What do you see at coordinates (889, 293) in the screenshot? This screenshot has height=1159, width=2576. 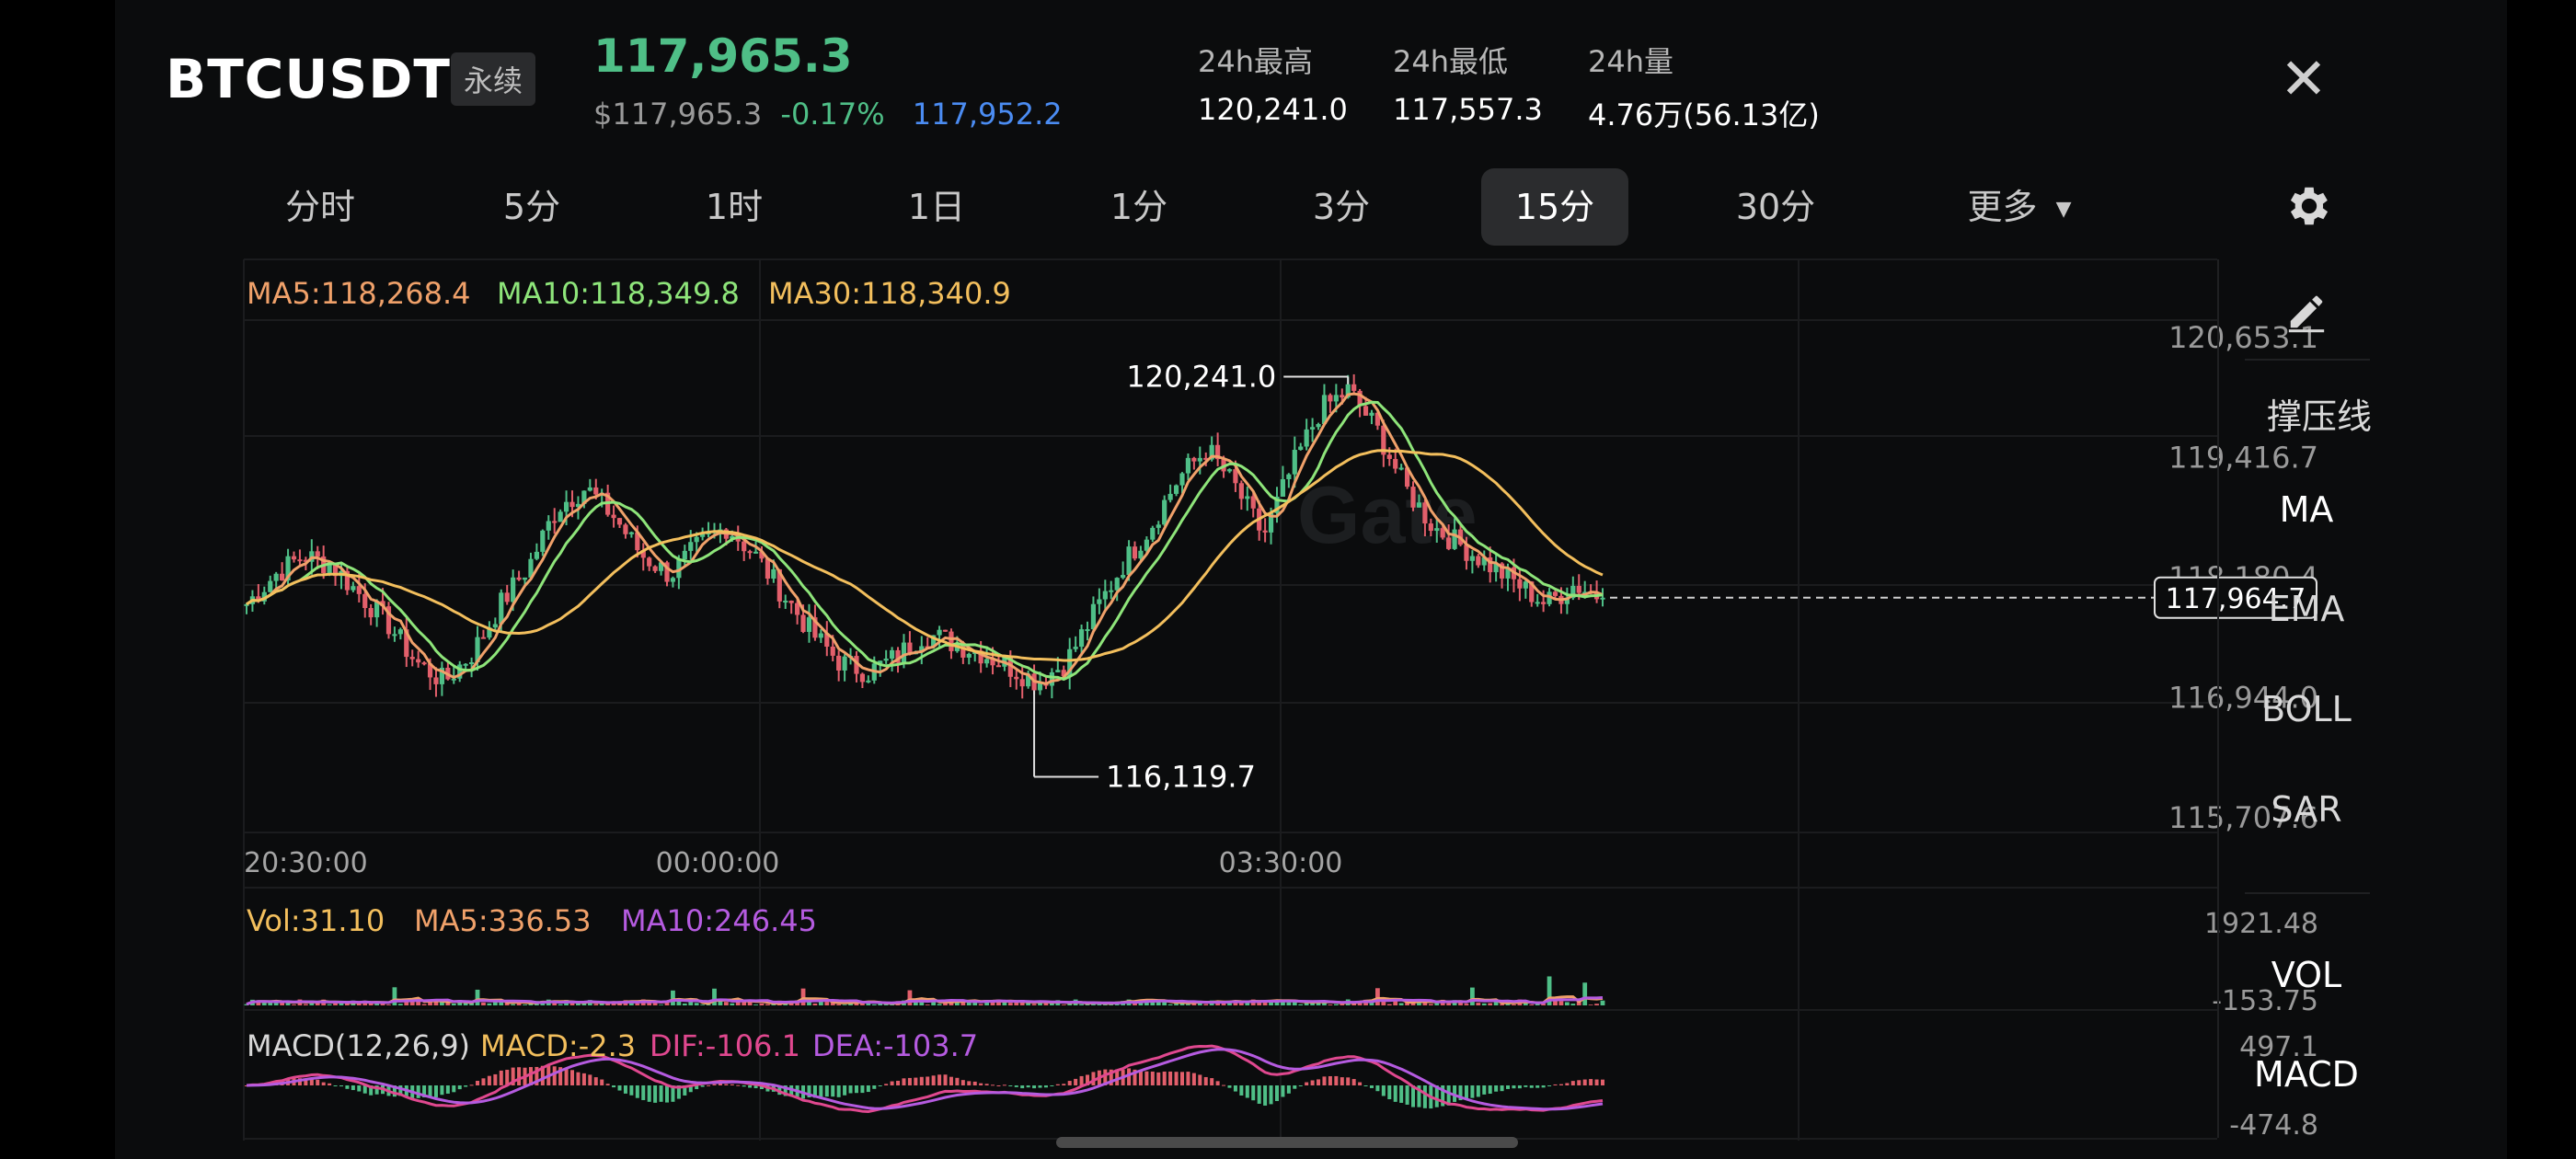 I see `ma30-legend: MA30:118,340.9` at bounding box center [889, 293].